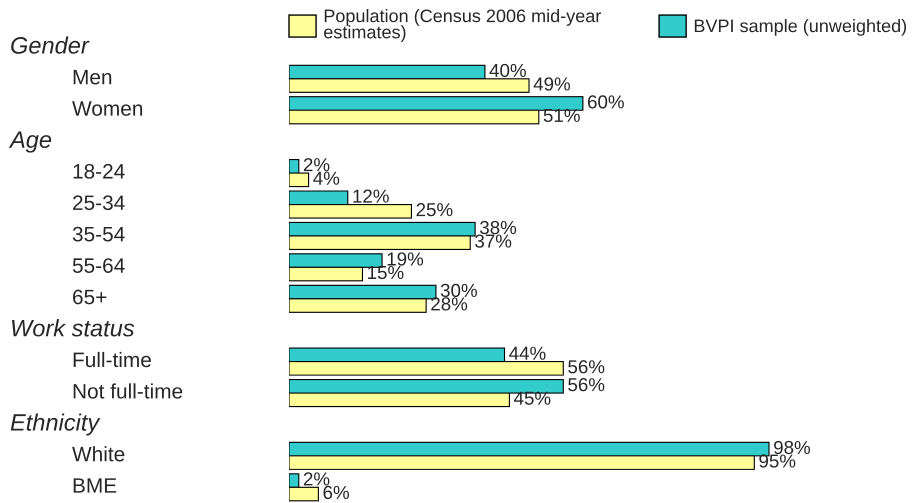 This screenshot has width=924, height=503. What do you see at coordinates (498, 227) in the screenshot?
I see `data-label: 38%` at bounding box center [498, 227].